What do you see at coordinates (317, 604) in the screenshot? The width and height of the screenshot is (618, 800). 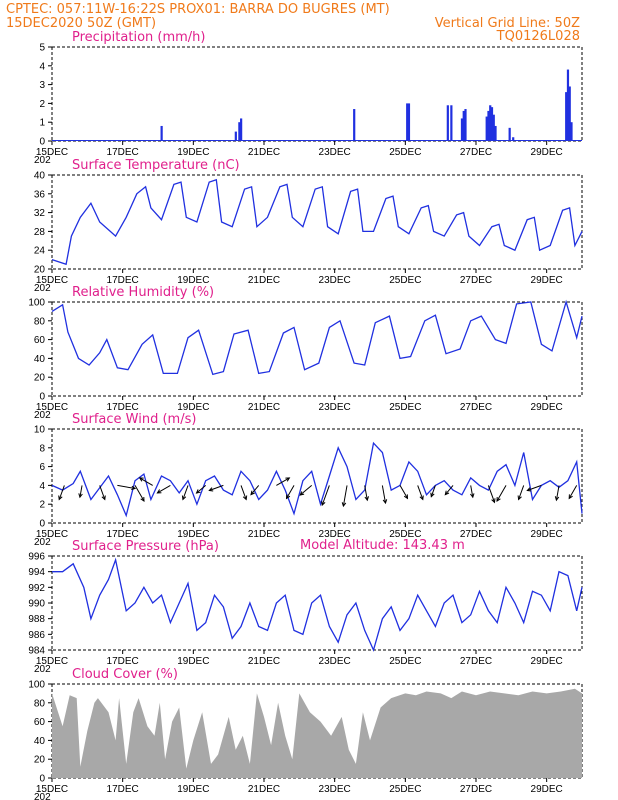 I see `pressure-line` at bounding box center [317, 604].